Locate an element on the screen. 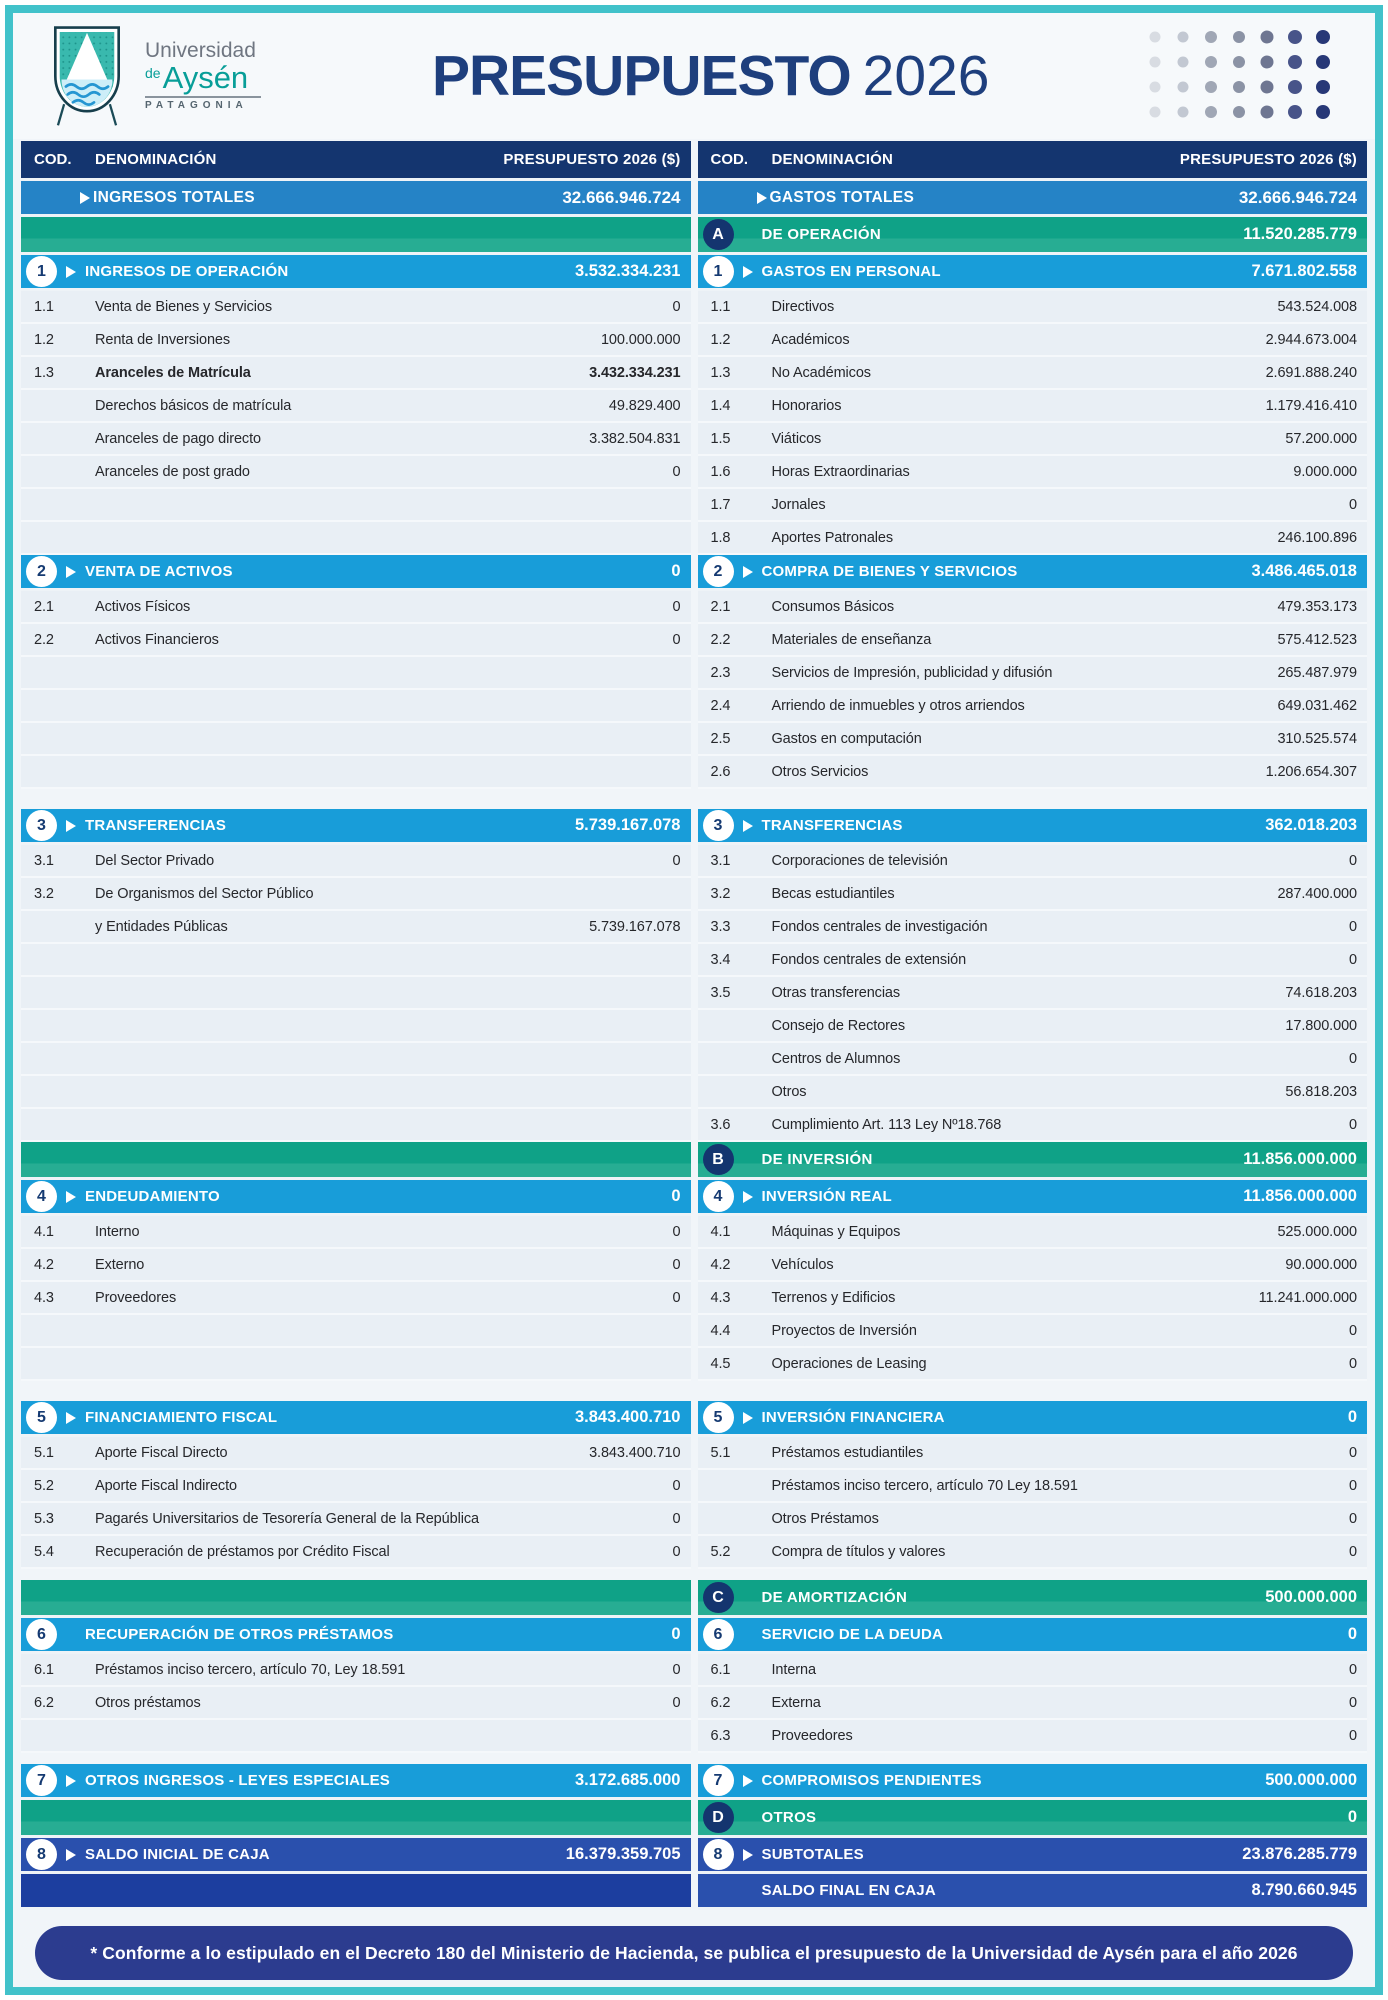 The image size is (1388, 2000). row-label: COMPRA DE BIENES Y SERVICIOS is located at coordinates (889, 571).